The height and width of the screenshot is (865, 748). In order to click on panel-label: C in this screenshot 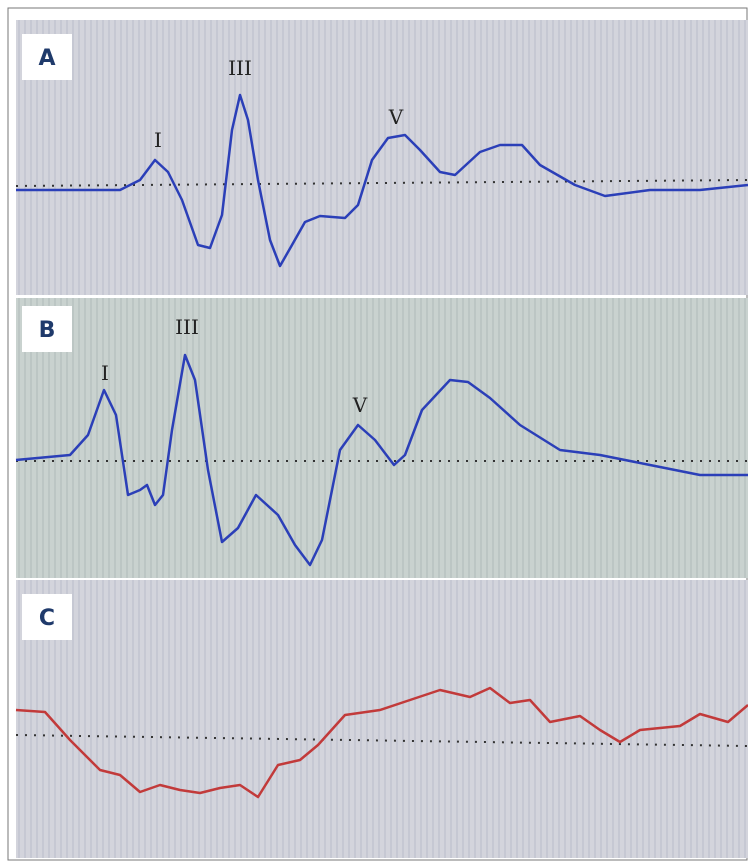, I will do `click(47, 618)`.